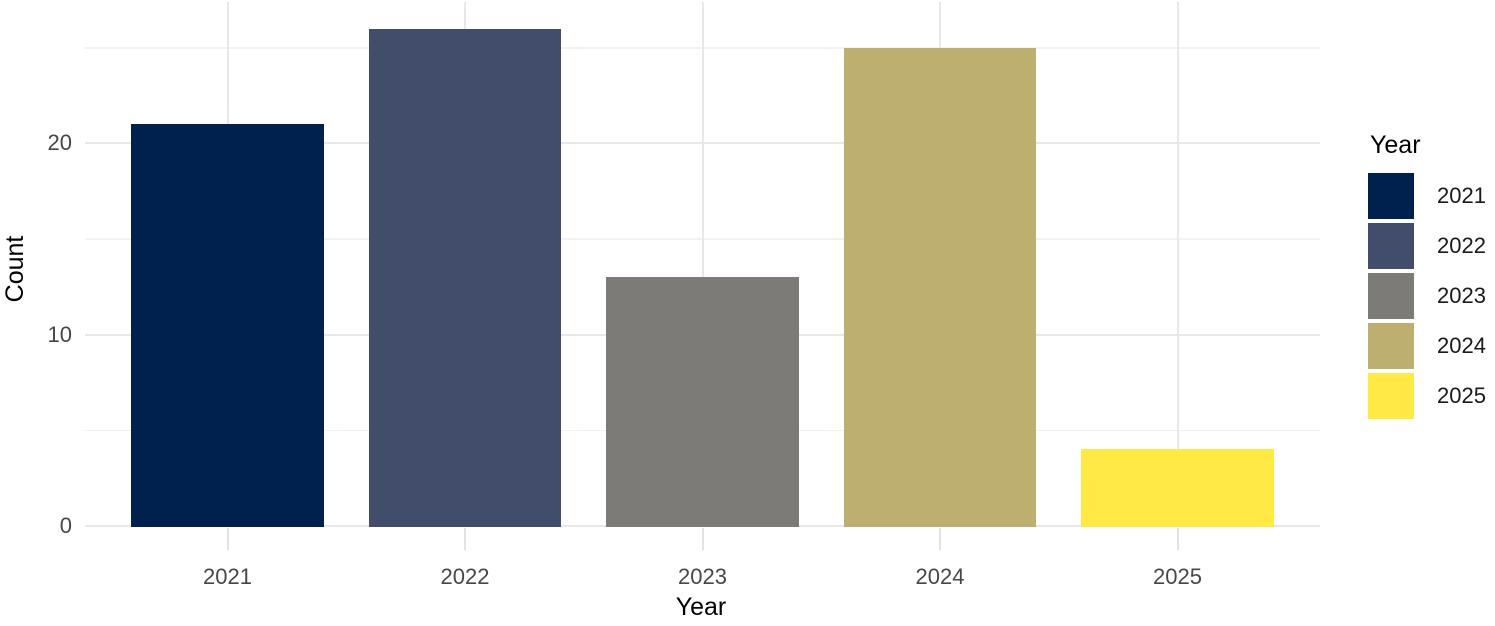 This screenshot has width=1495, height=626. I want to click on legend: Year 2021 2022 2023 2024 2025, so click(1431, 277).